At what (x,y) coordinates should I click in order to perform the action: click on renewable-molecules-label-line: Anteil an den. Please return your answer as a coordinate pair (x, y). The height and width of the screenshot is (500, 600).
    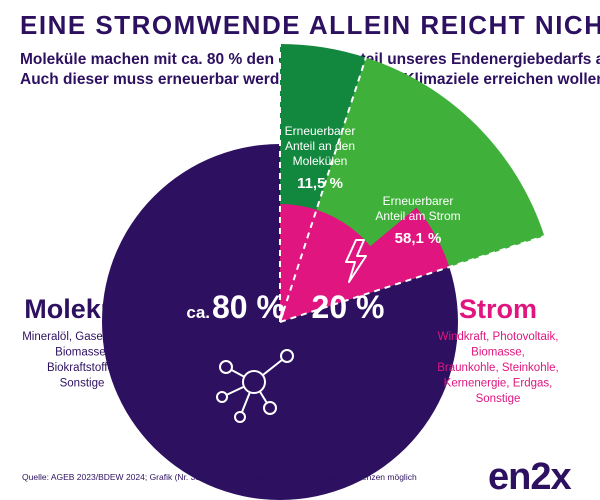
    Looking at the image, I should click on (320, 146).